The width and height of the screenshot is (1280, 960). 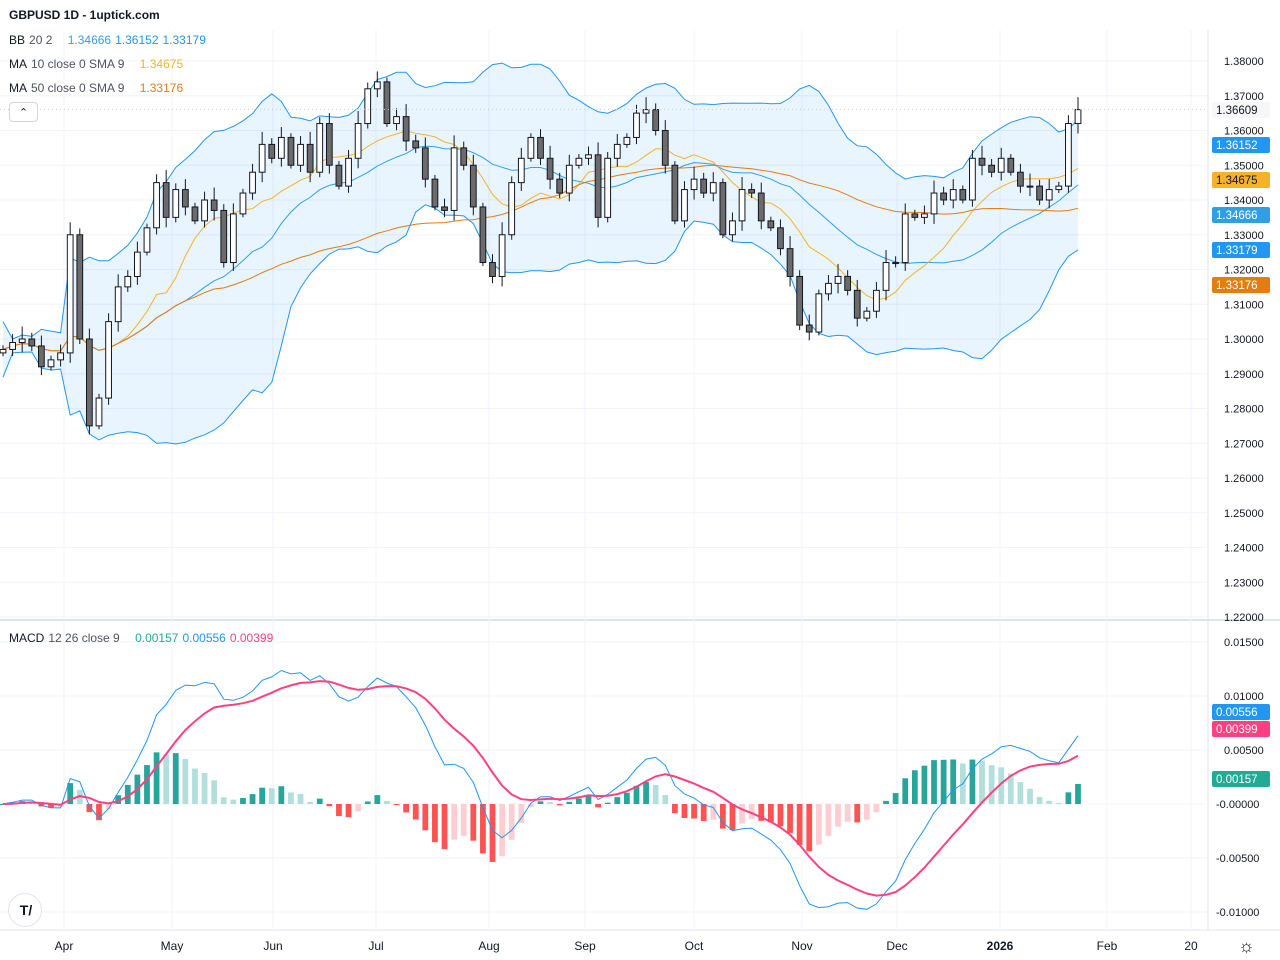 I want to click on tradingview-logo: T/, so click(x=25, y=910).